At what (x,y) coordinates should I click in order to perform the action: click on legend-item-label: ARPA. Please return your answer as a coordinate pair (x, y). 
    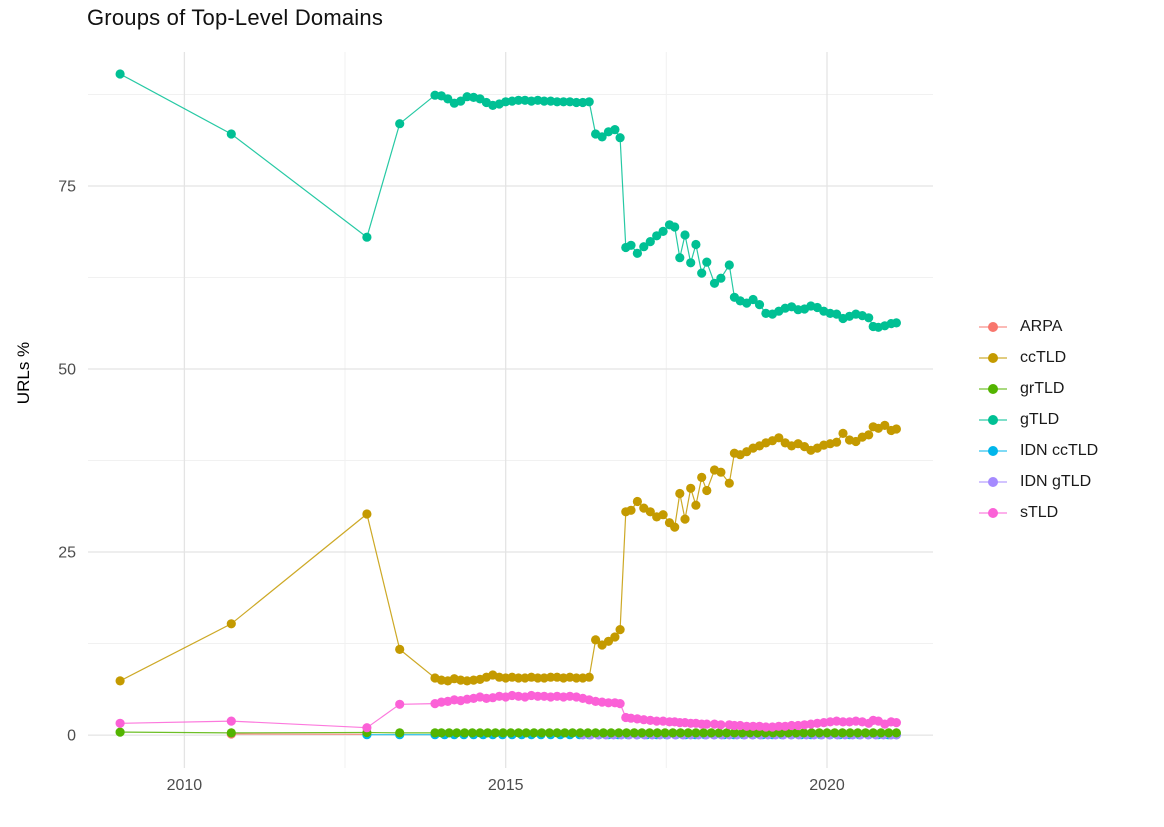
    Looking at the image, I should click on (1041, 326).